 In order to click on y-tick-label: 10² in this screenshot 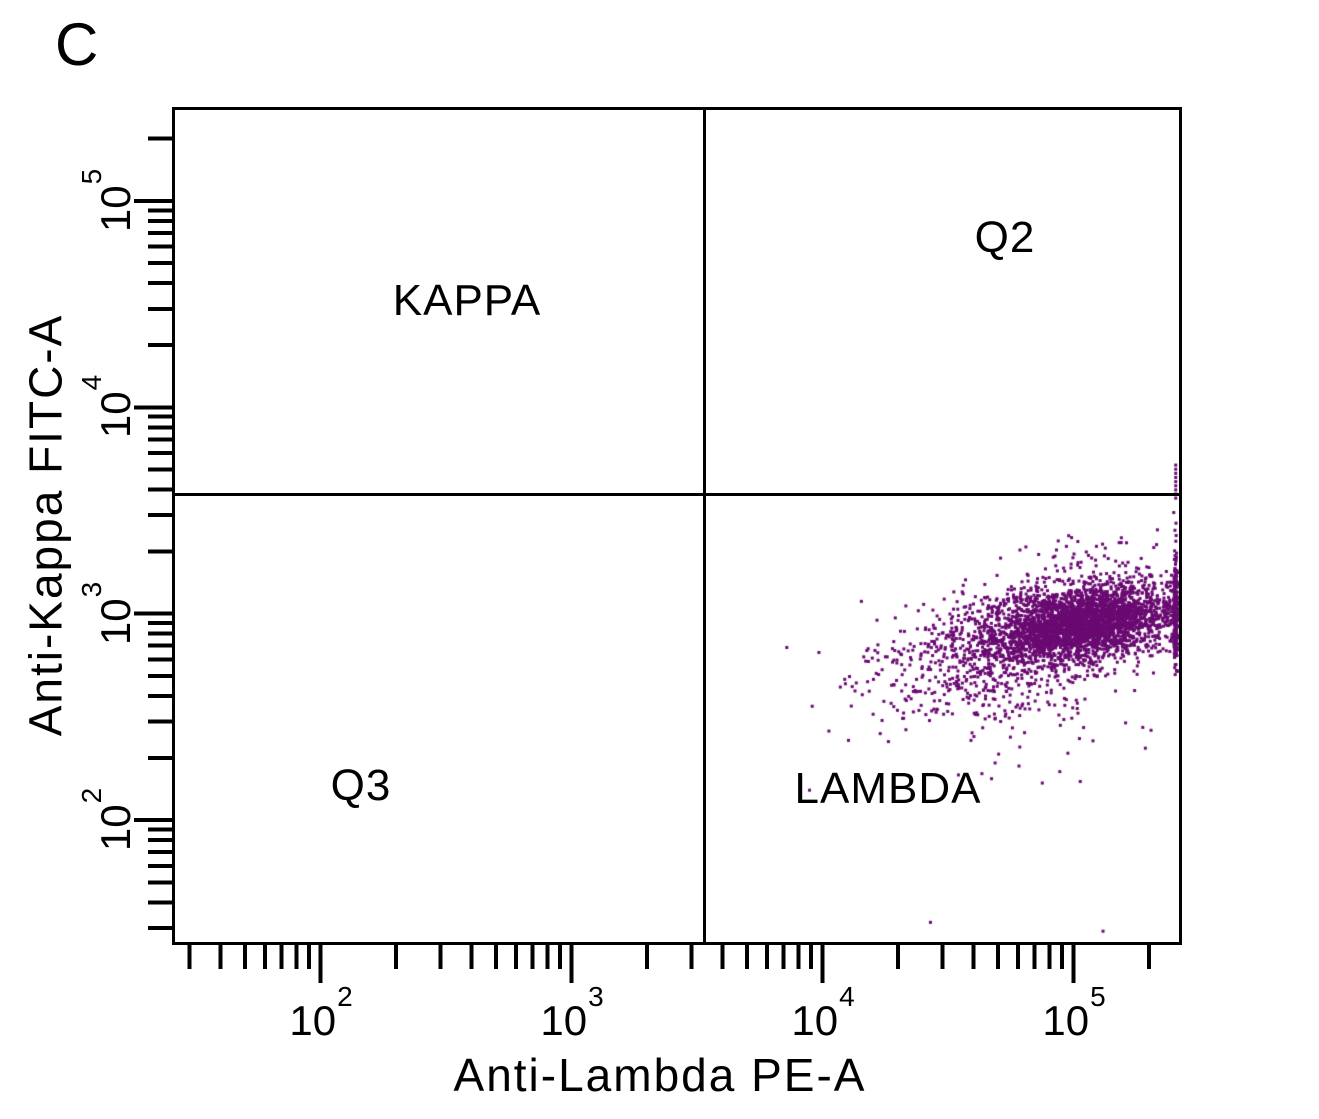, I will do `click(107, 820)`.